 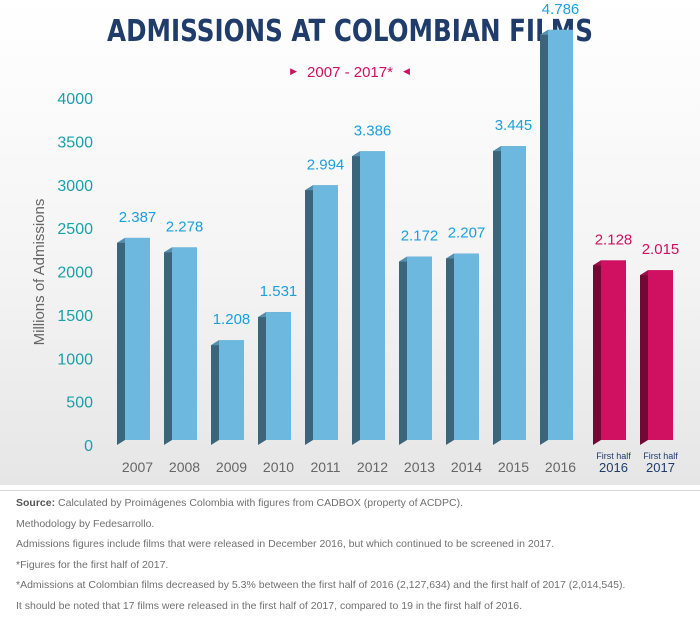 What do you see at coordinates (614, 239) in the screenshot?
I see `data-label: 2.128` at bounding box center [614, 239].